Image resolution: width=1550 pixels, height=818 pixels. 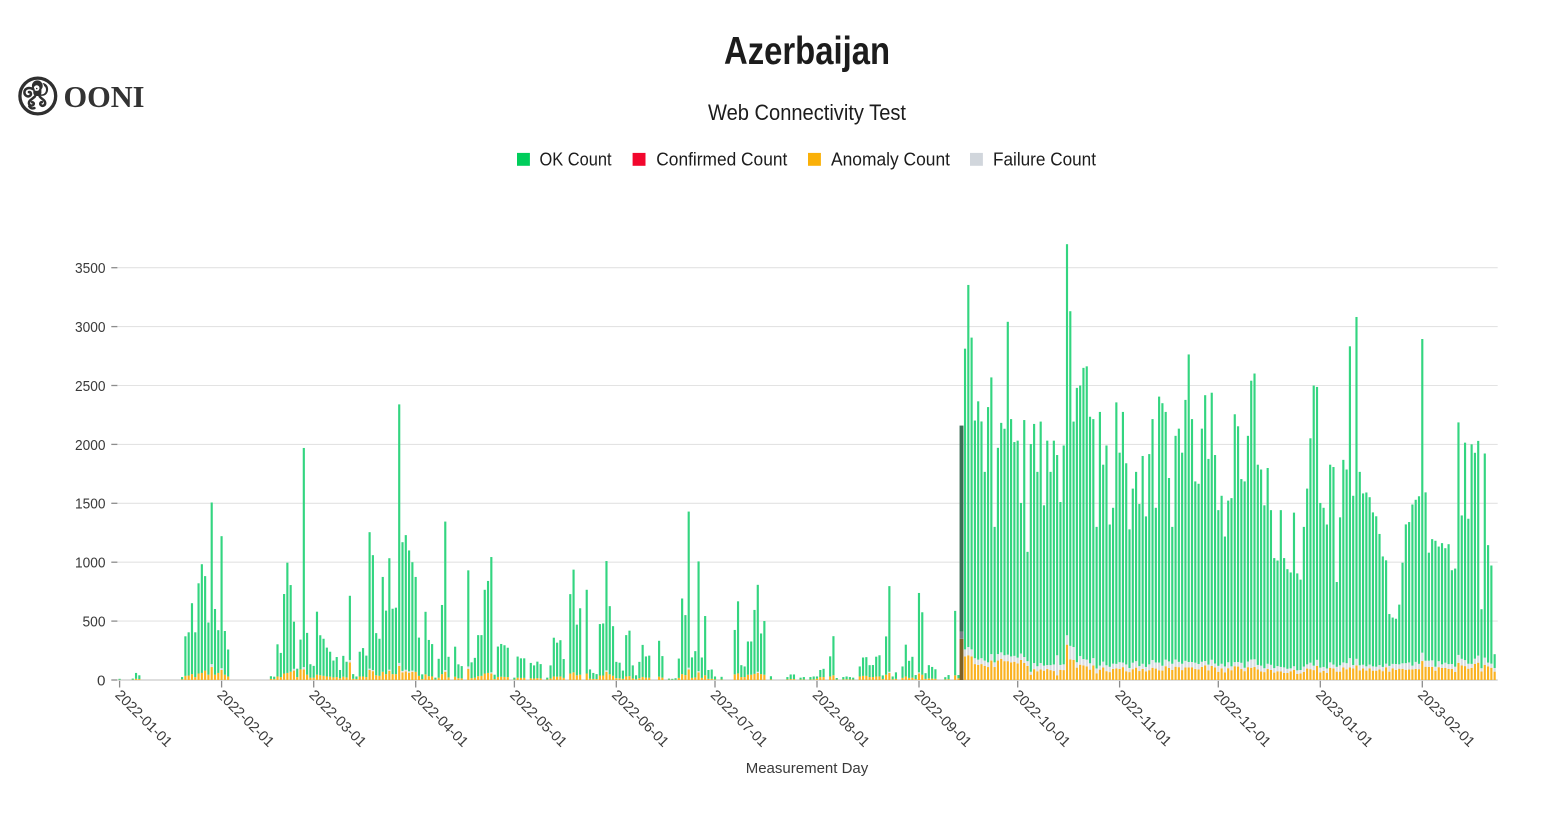 What do you see at coordinates (90, 563) in the screenshot?
I see `svg-text: 1000` at bounding box center [90, 563].